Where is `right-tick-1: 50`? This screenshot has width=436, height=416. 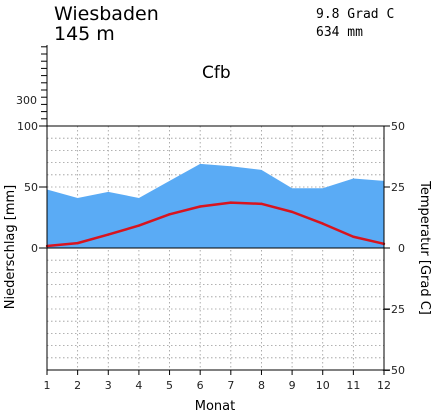 right-tick-1: 50 is located at coordinates (398, 126).